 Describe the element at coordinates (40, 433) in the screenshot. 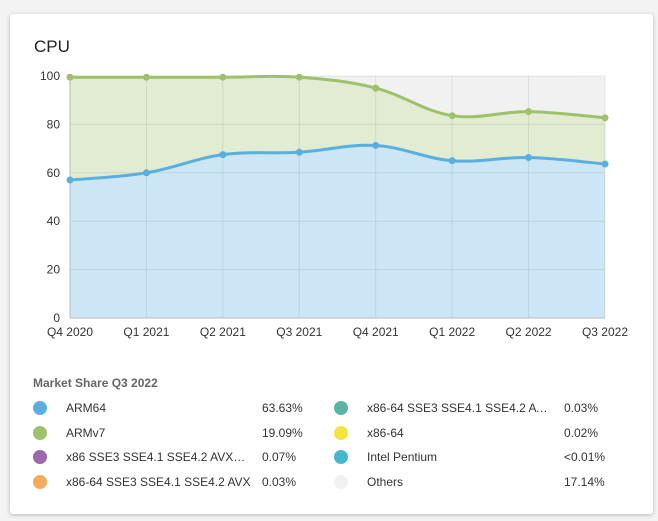

I see `legend-dot-armv7` at that location.